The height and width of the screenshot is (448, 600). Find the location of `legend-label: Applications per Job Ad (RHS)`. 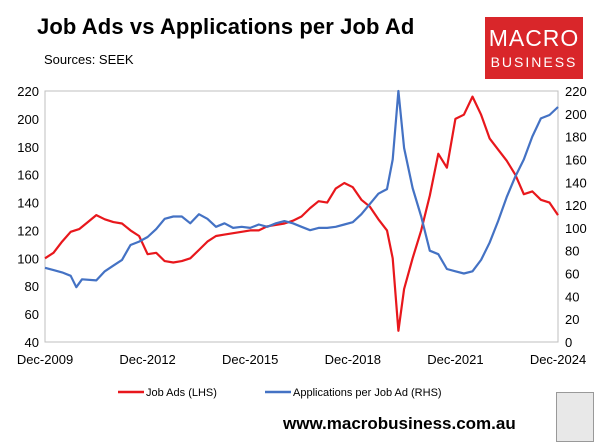

legend-label: Applications per Job Ad (RHS) is located at coordinates (367, 393).